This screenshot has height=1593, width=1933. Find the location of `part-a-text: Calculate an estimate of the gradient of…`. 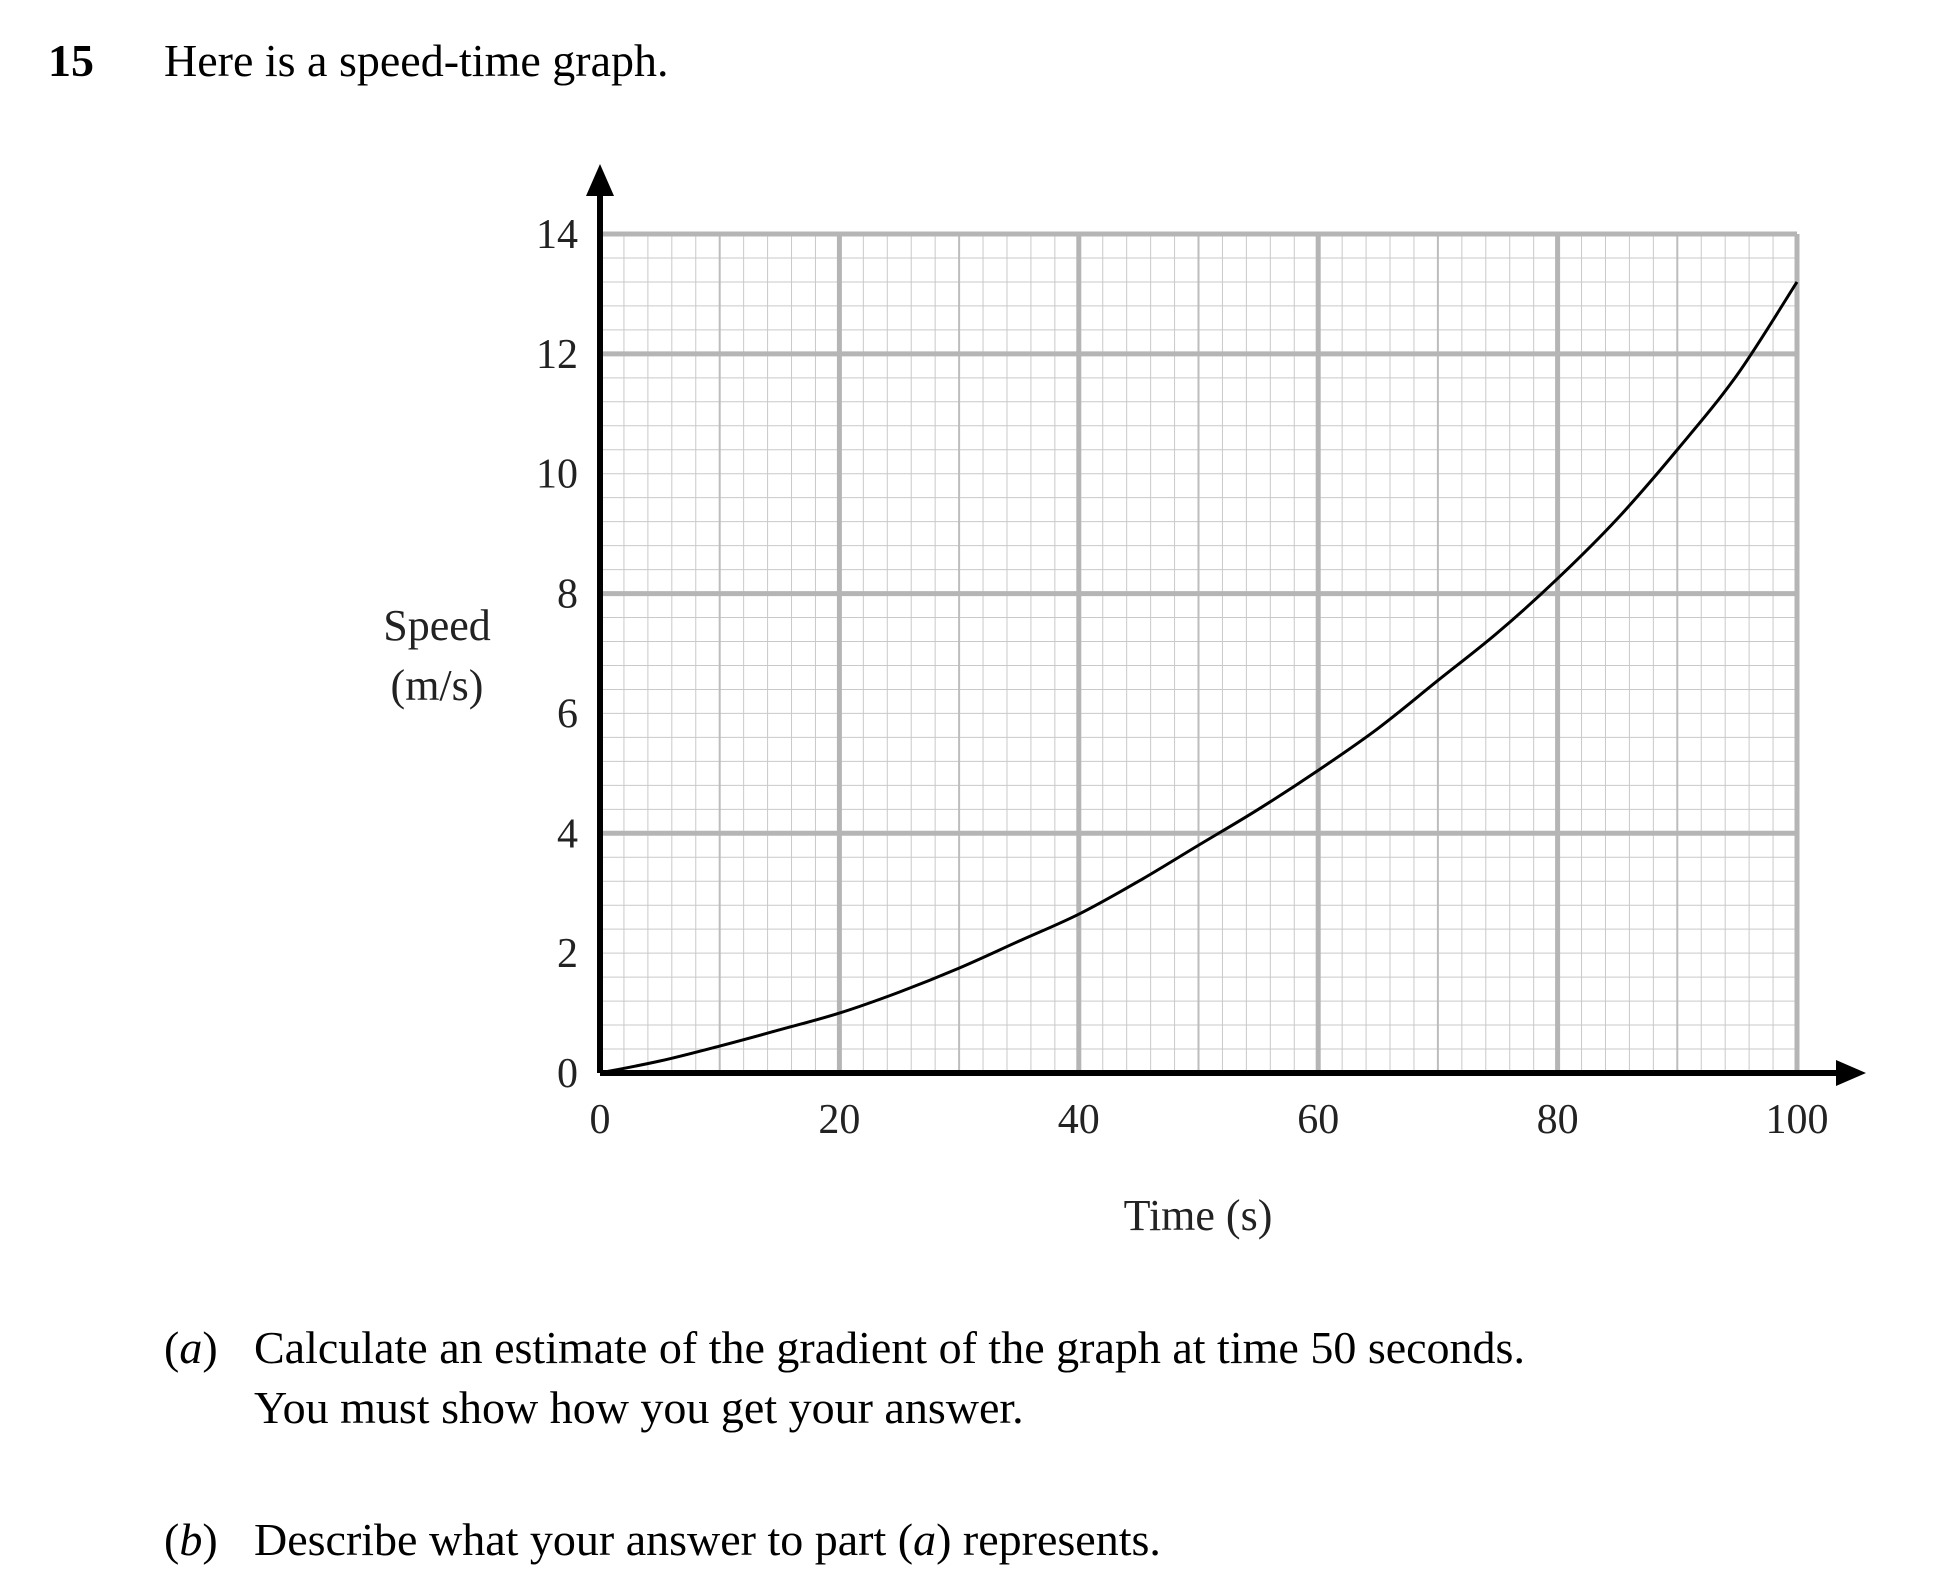

part-a-text: Calculate an estimate of the gradient of… is located at coordinates (889, 1378).